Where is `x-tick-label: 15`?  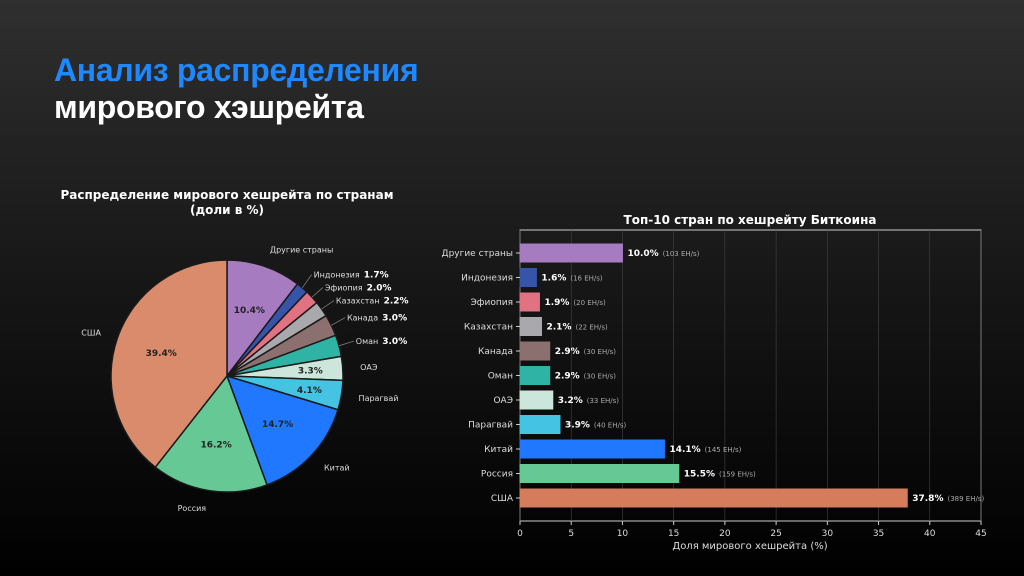
x-tick-label: 15 is located at coordinates (673, 534).